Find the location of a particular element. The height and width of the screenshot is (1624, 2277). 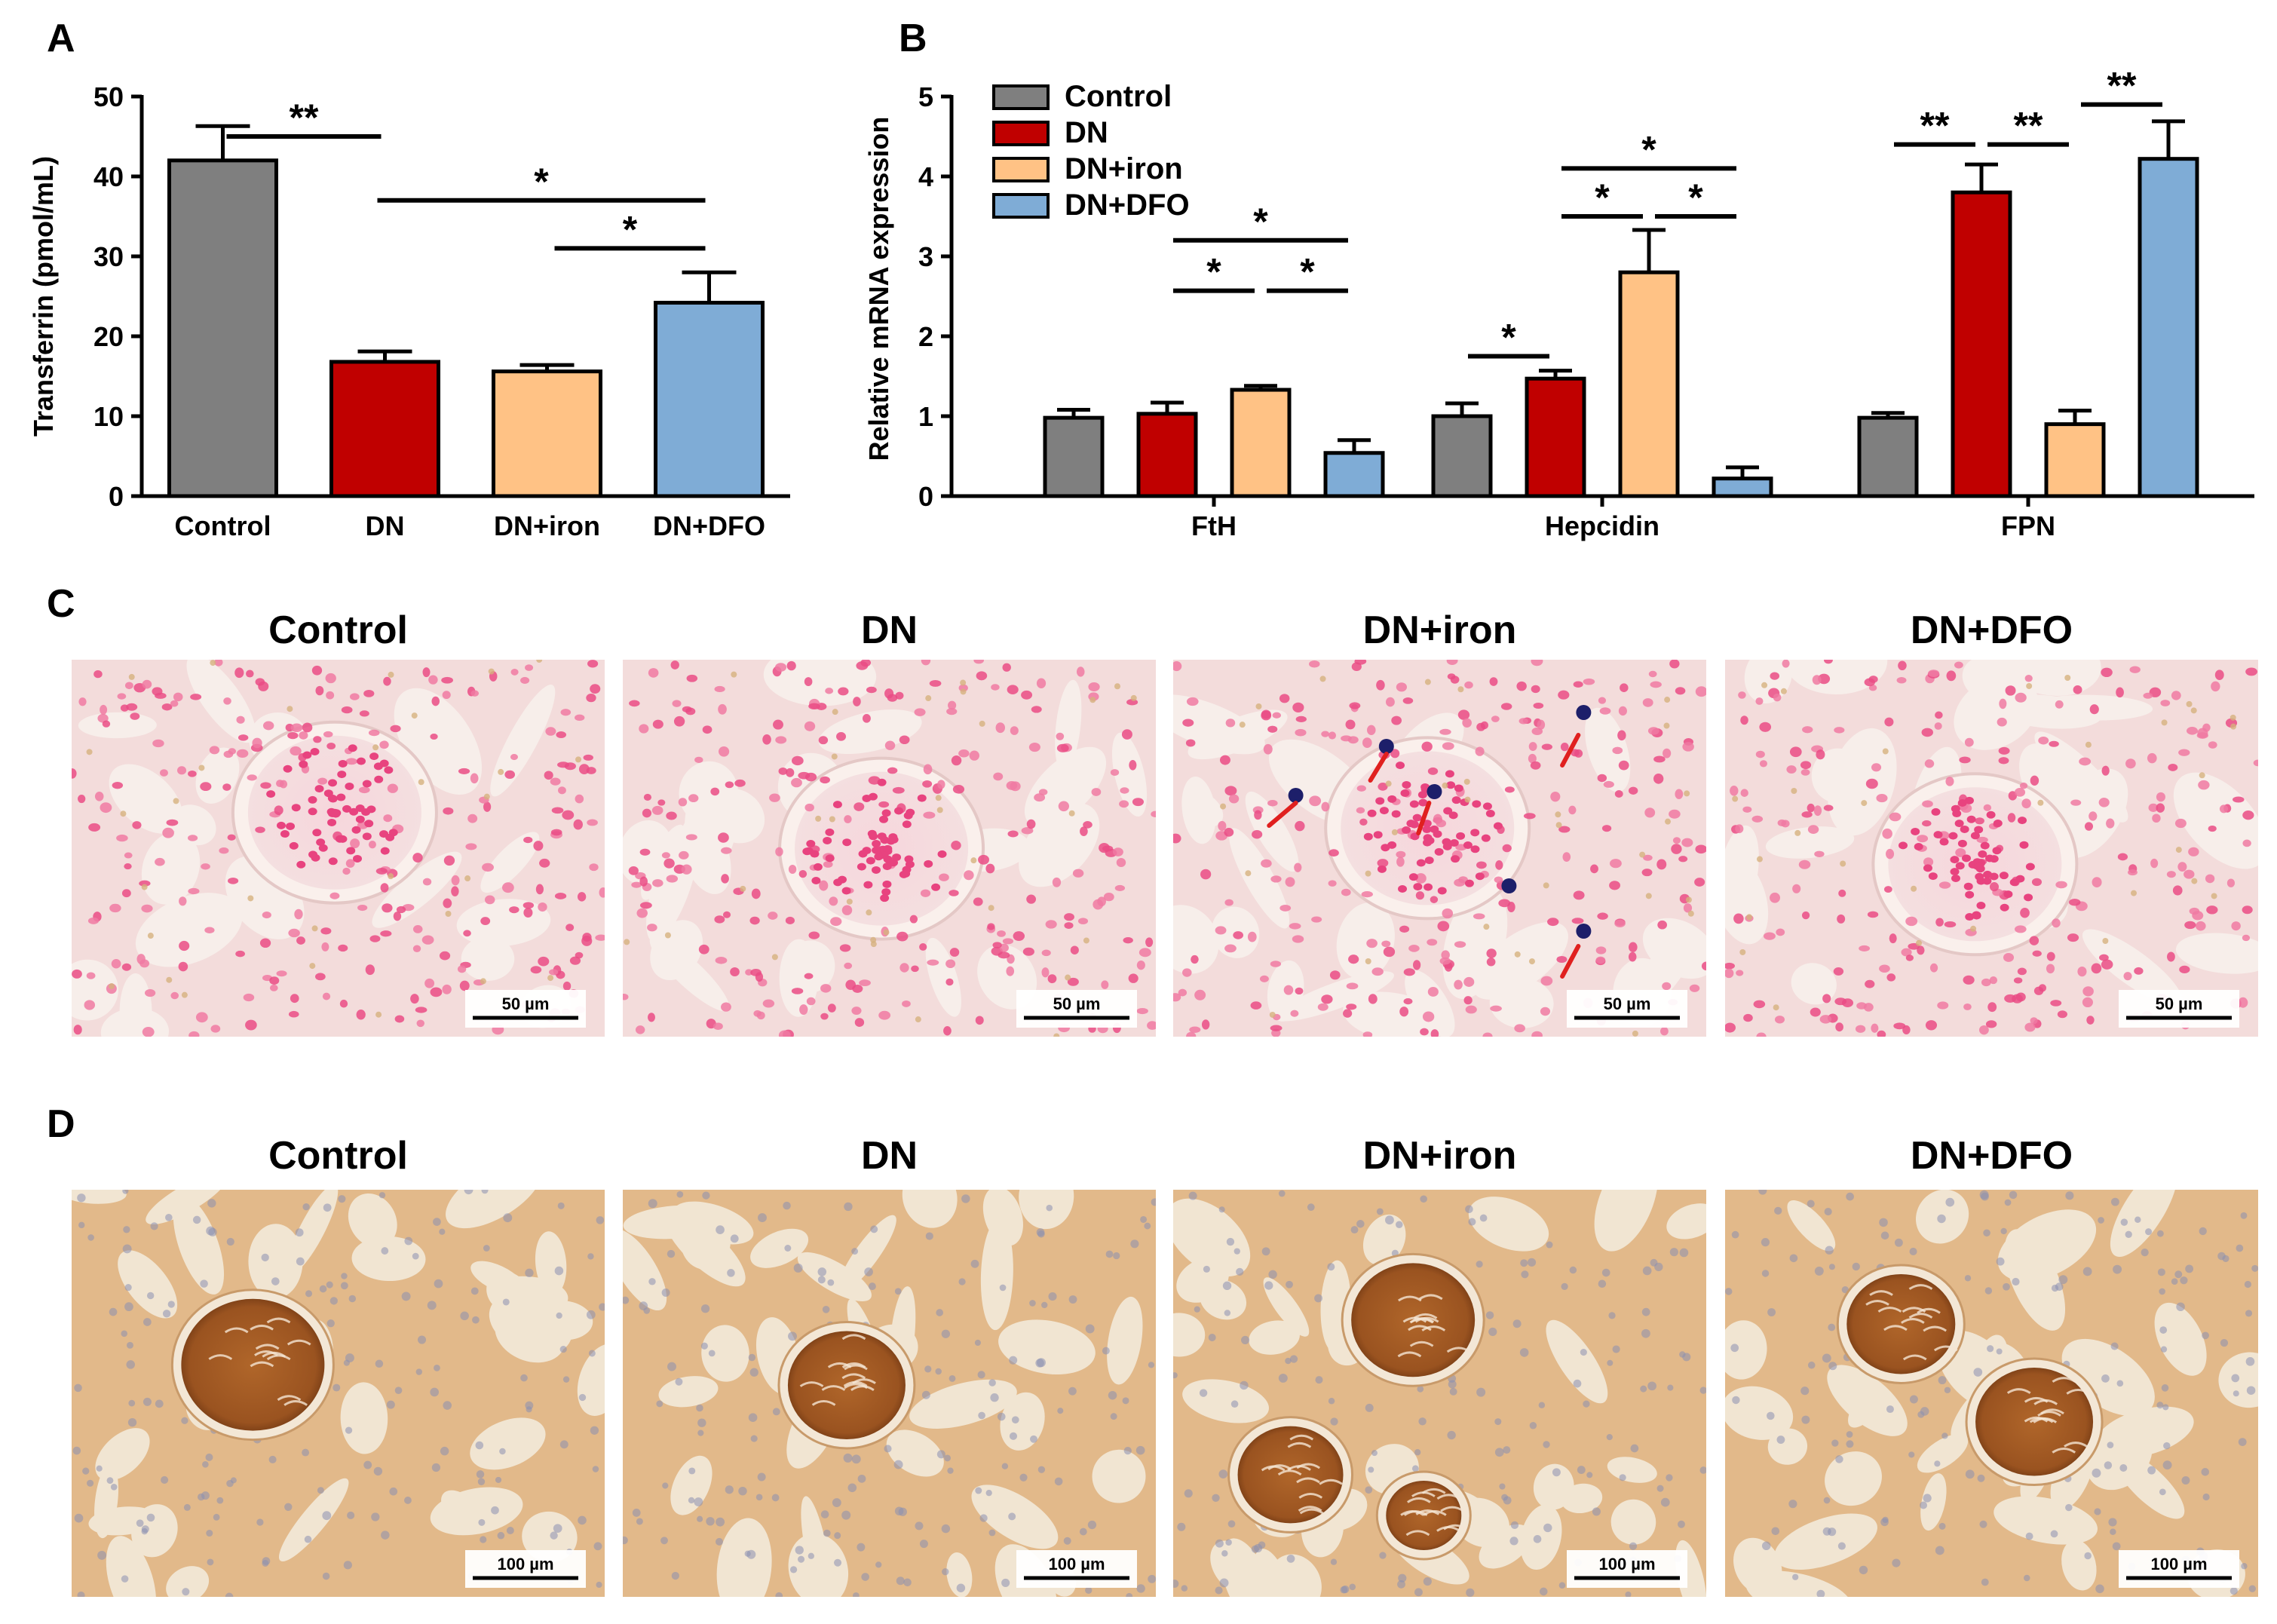

significance-label: ** is located at coordinates (1935, 126).